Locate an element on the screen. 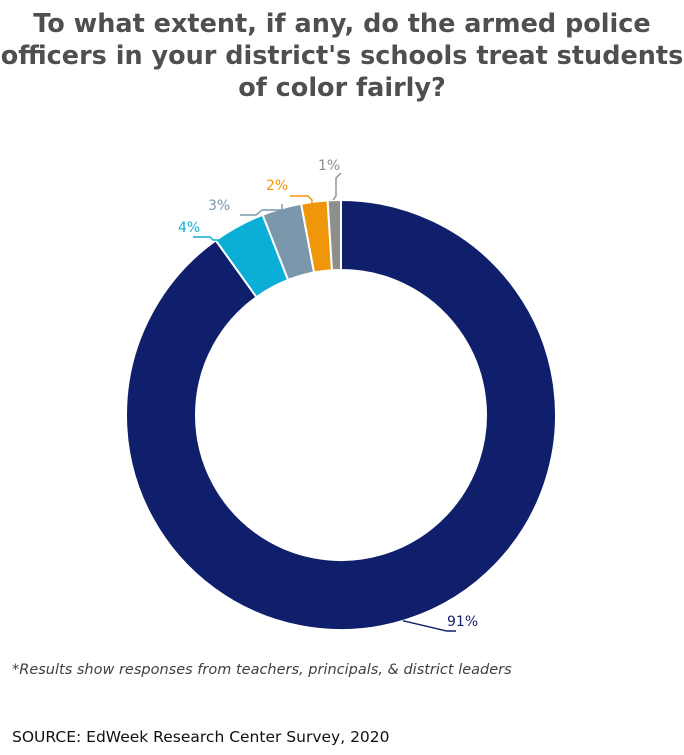 This screenshot has height=755, width=684. slice-label-2: 4% is located at coordinates (189, 228).